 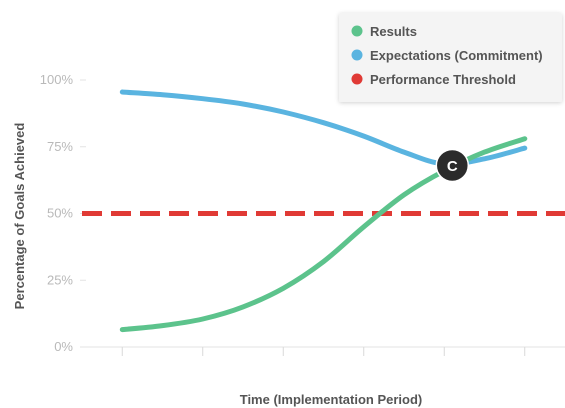 I want to click on annotation-label: C, so click(x=452, y=166).